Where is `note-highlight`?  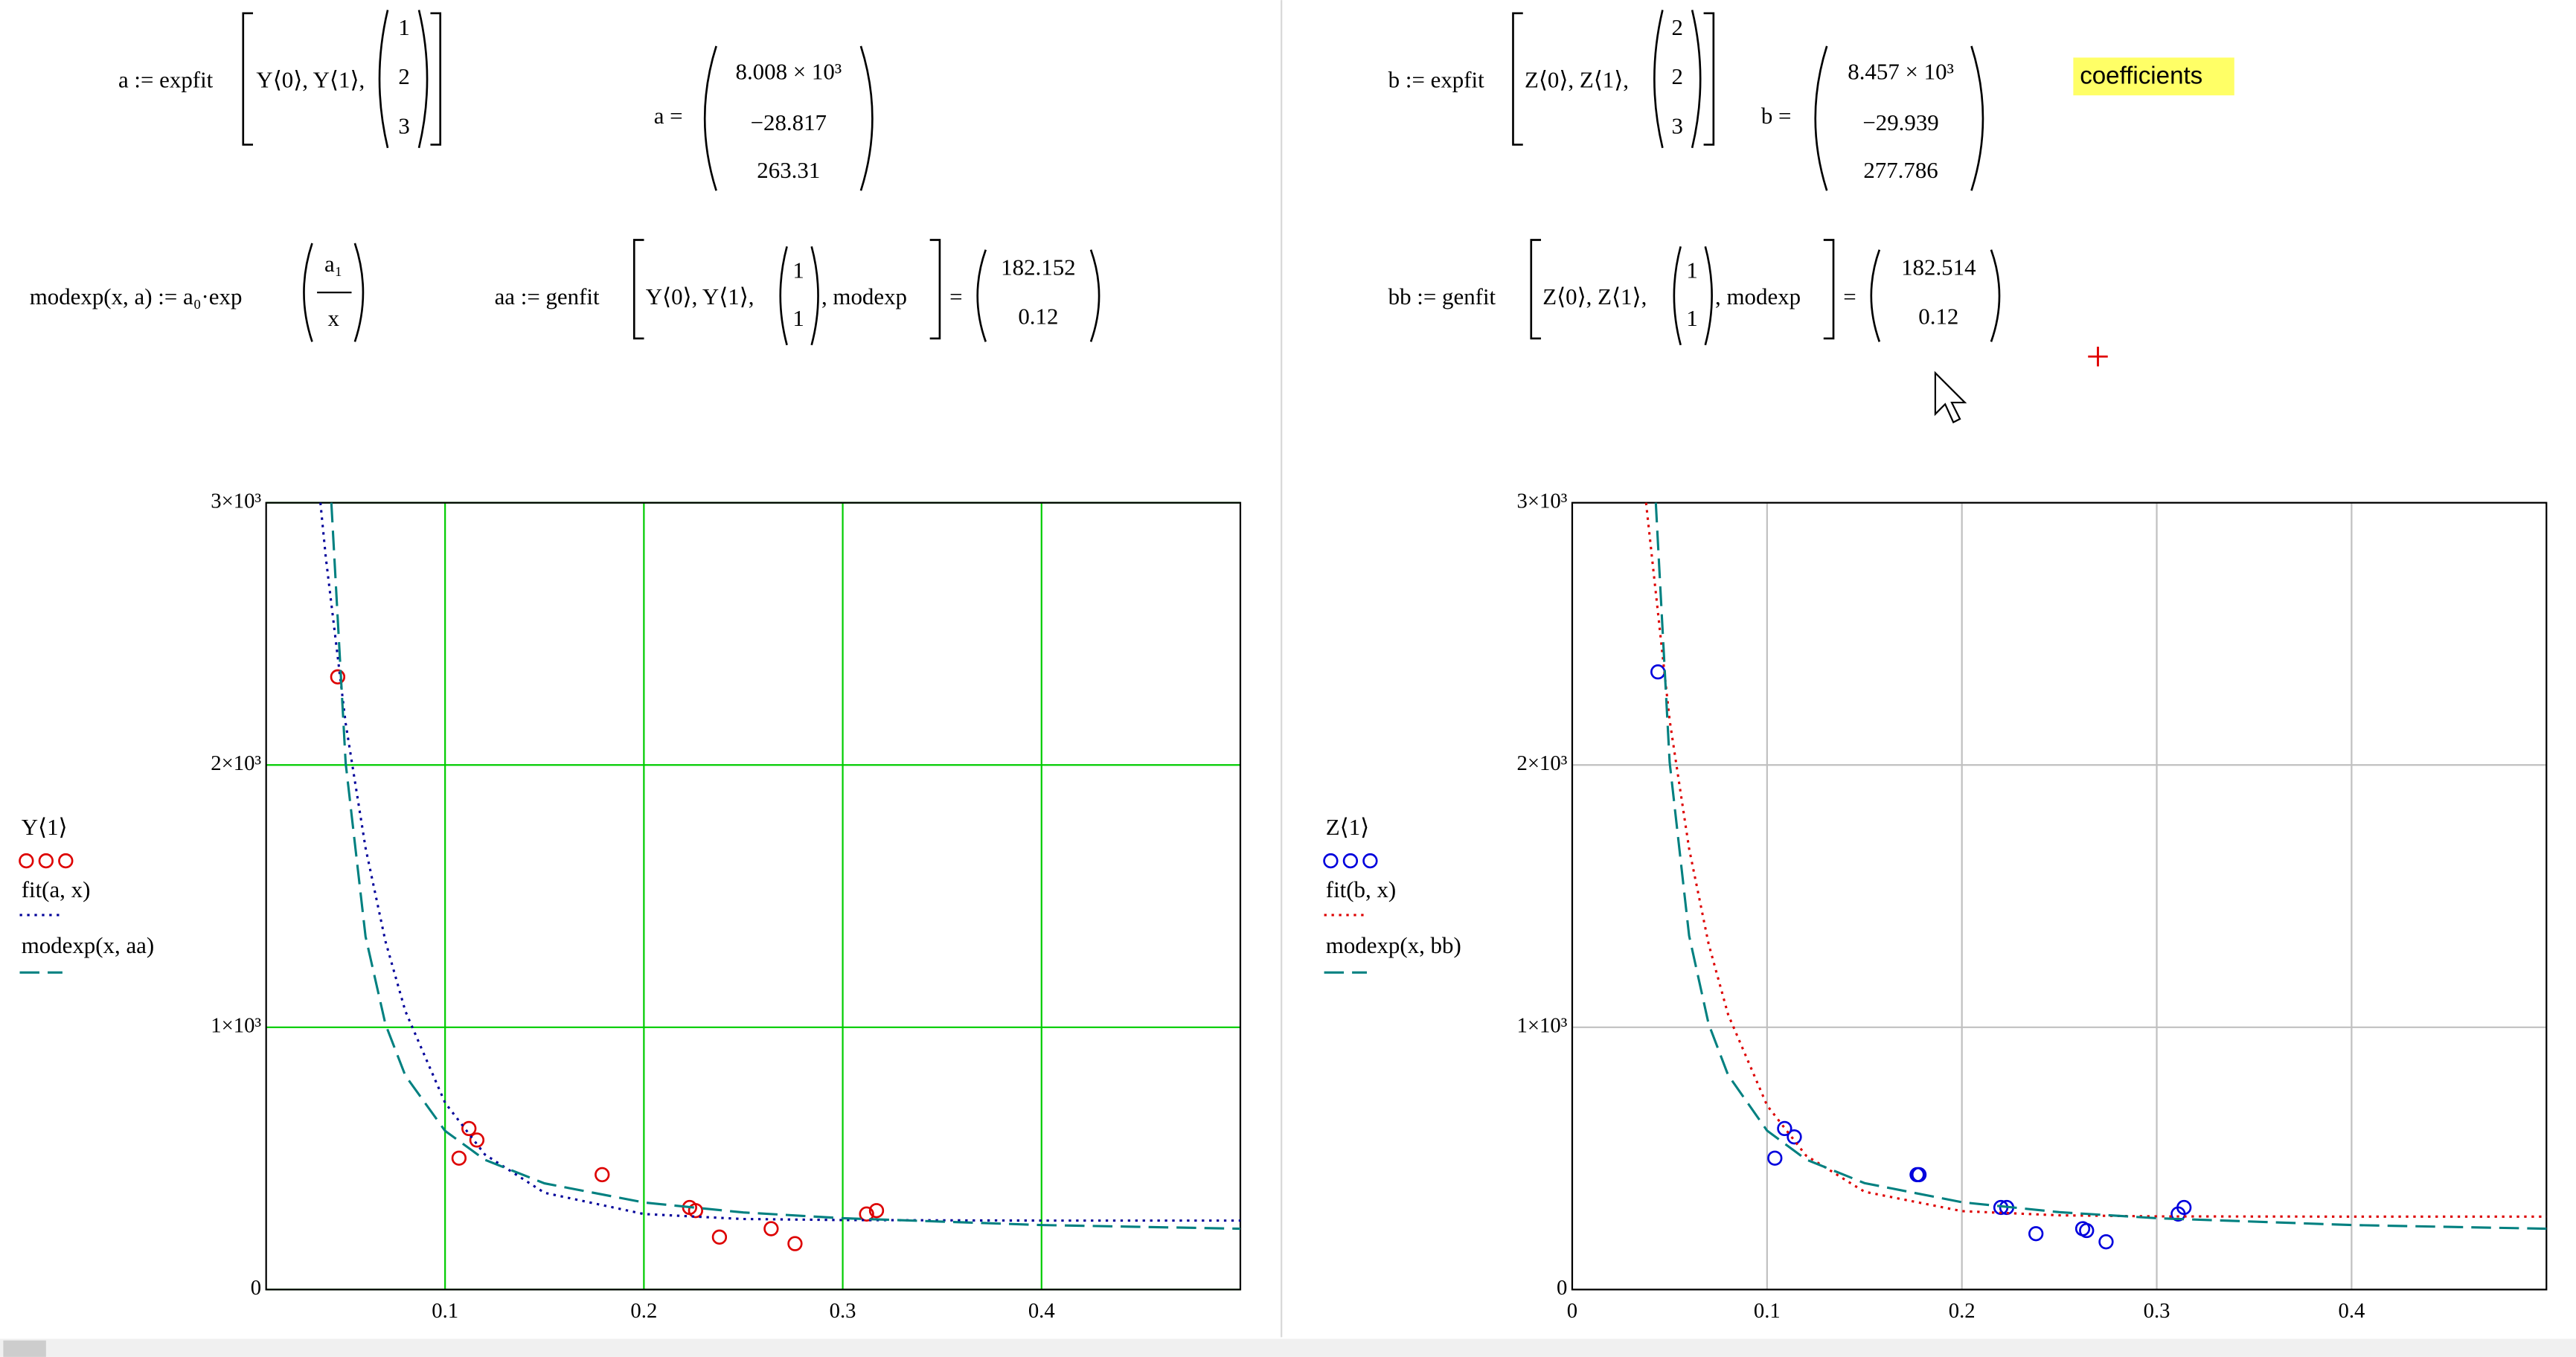 note-highlight is located at coordinates (2153, 76).